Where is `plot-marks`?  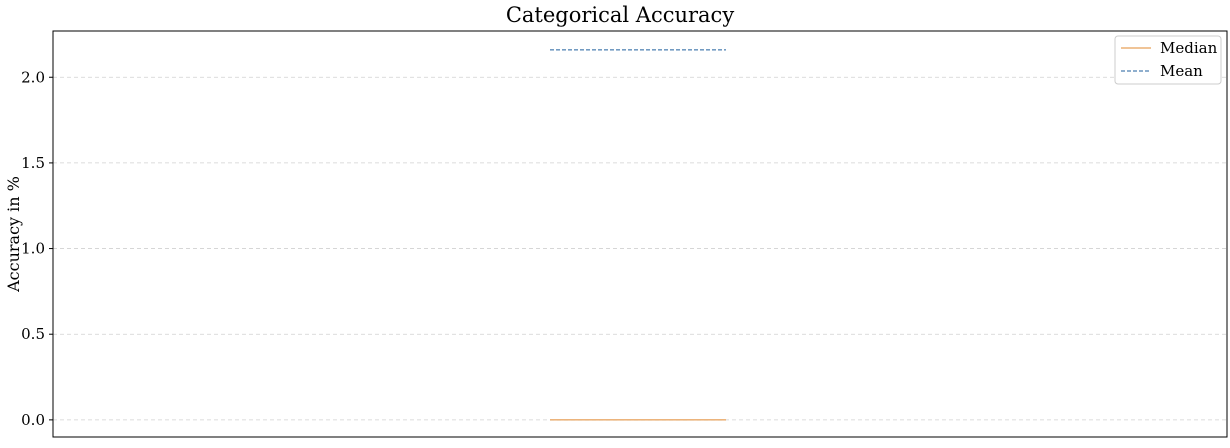
plot-marks is located at coordinates (638, 235).